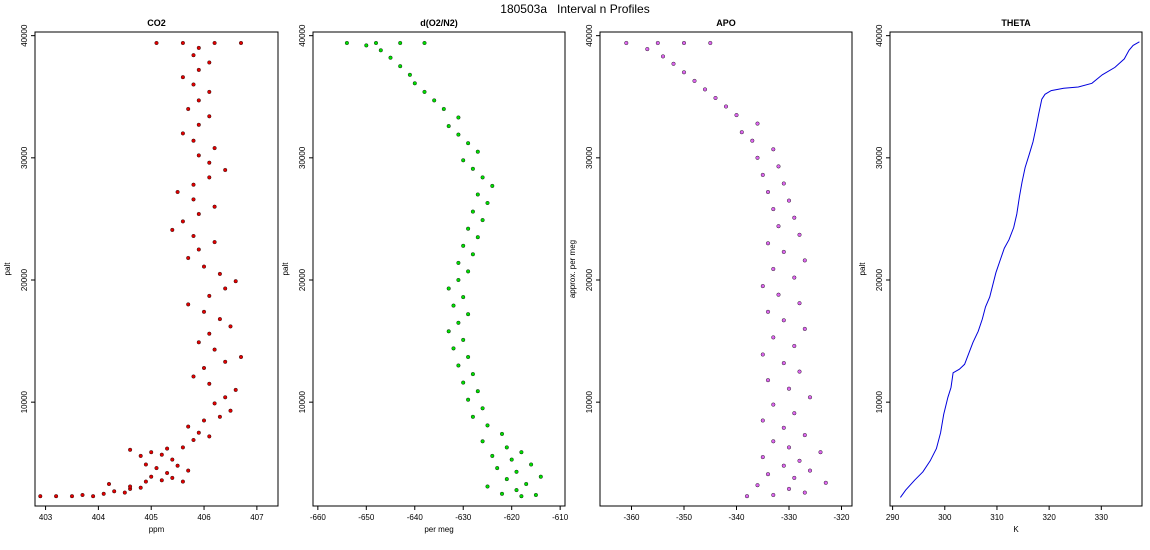  I want to click on x-axis-label: ppm, so click(157, 529).